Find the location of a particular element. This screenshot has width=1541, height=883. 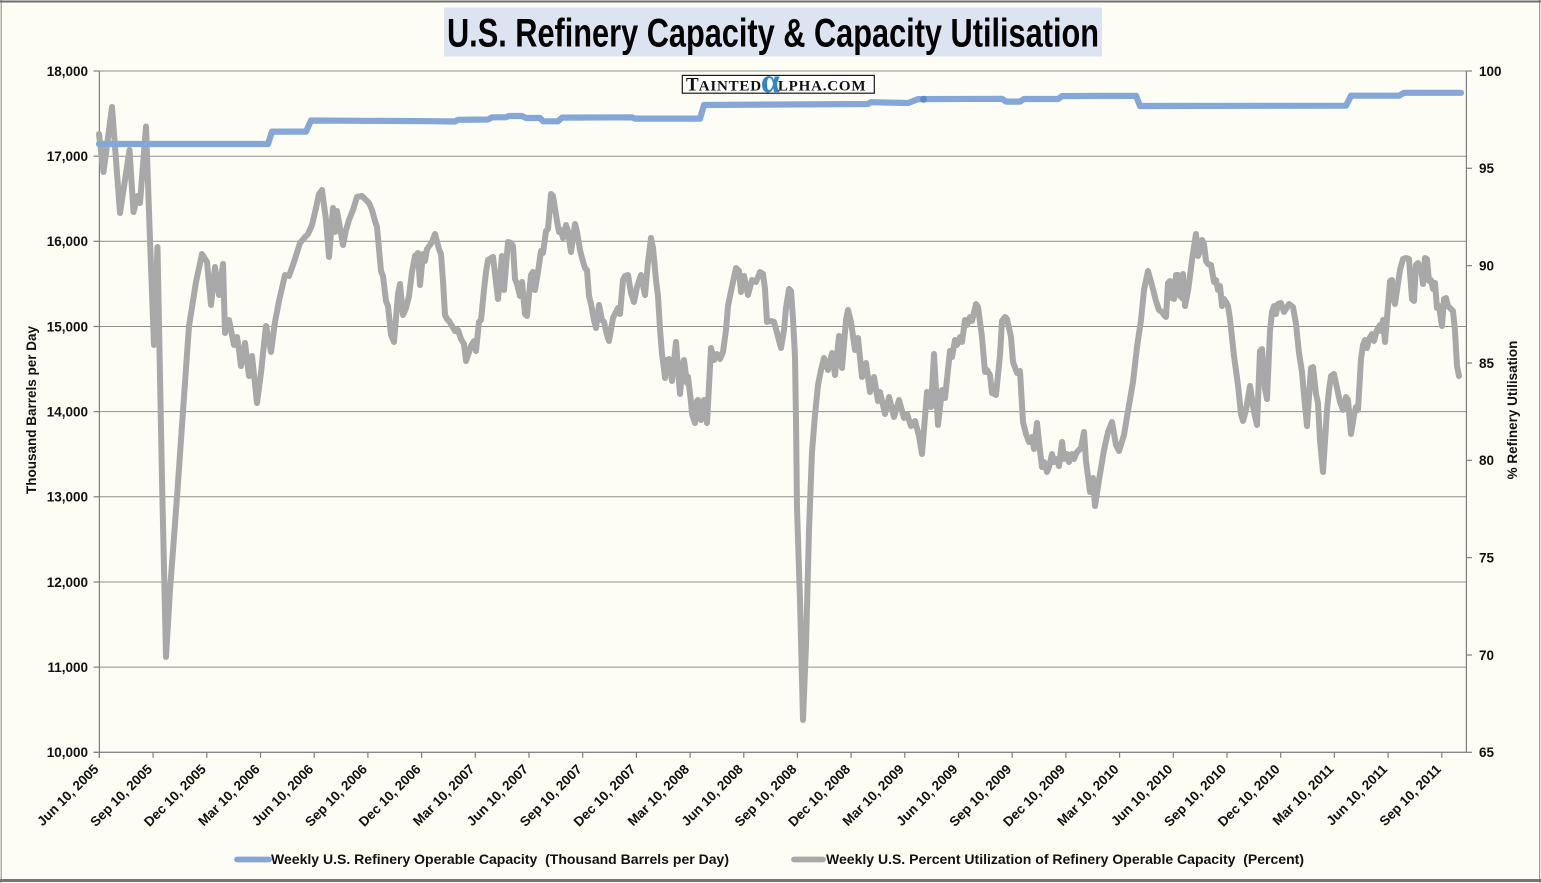

svg-text: 17,000 is located at coordinates (67, 156).